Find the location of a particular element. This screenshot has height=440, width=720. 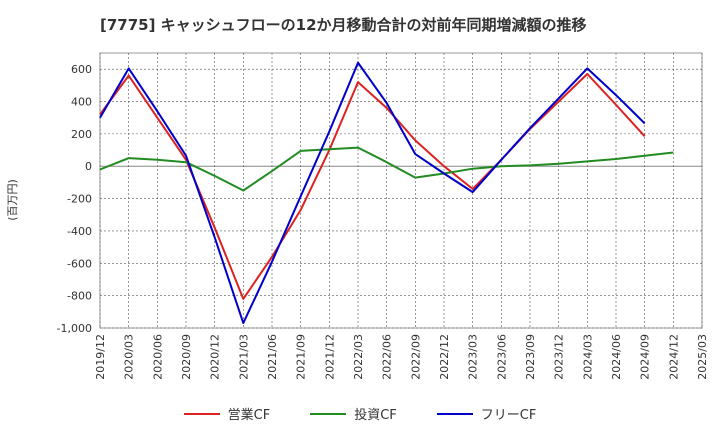

x-tick-label: 2022/03 is located at coordinates (358, 357).